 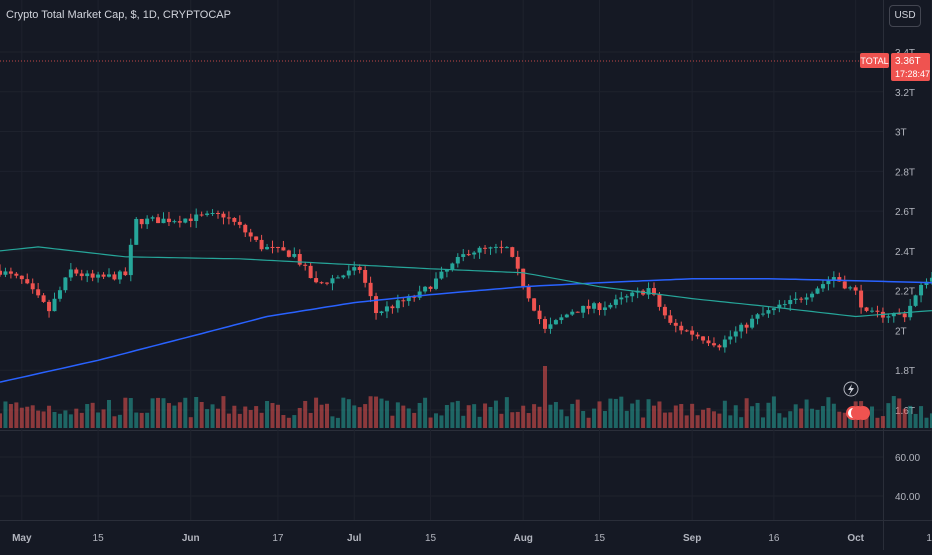 I want to click on bar-countdown: 17:28:47, so click(x=912, y=74).